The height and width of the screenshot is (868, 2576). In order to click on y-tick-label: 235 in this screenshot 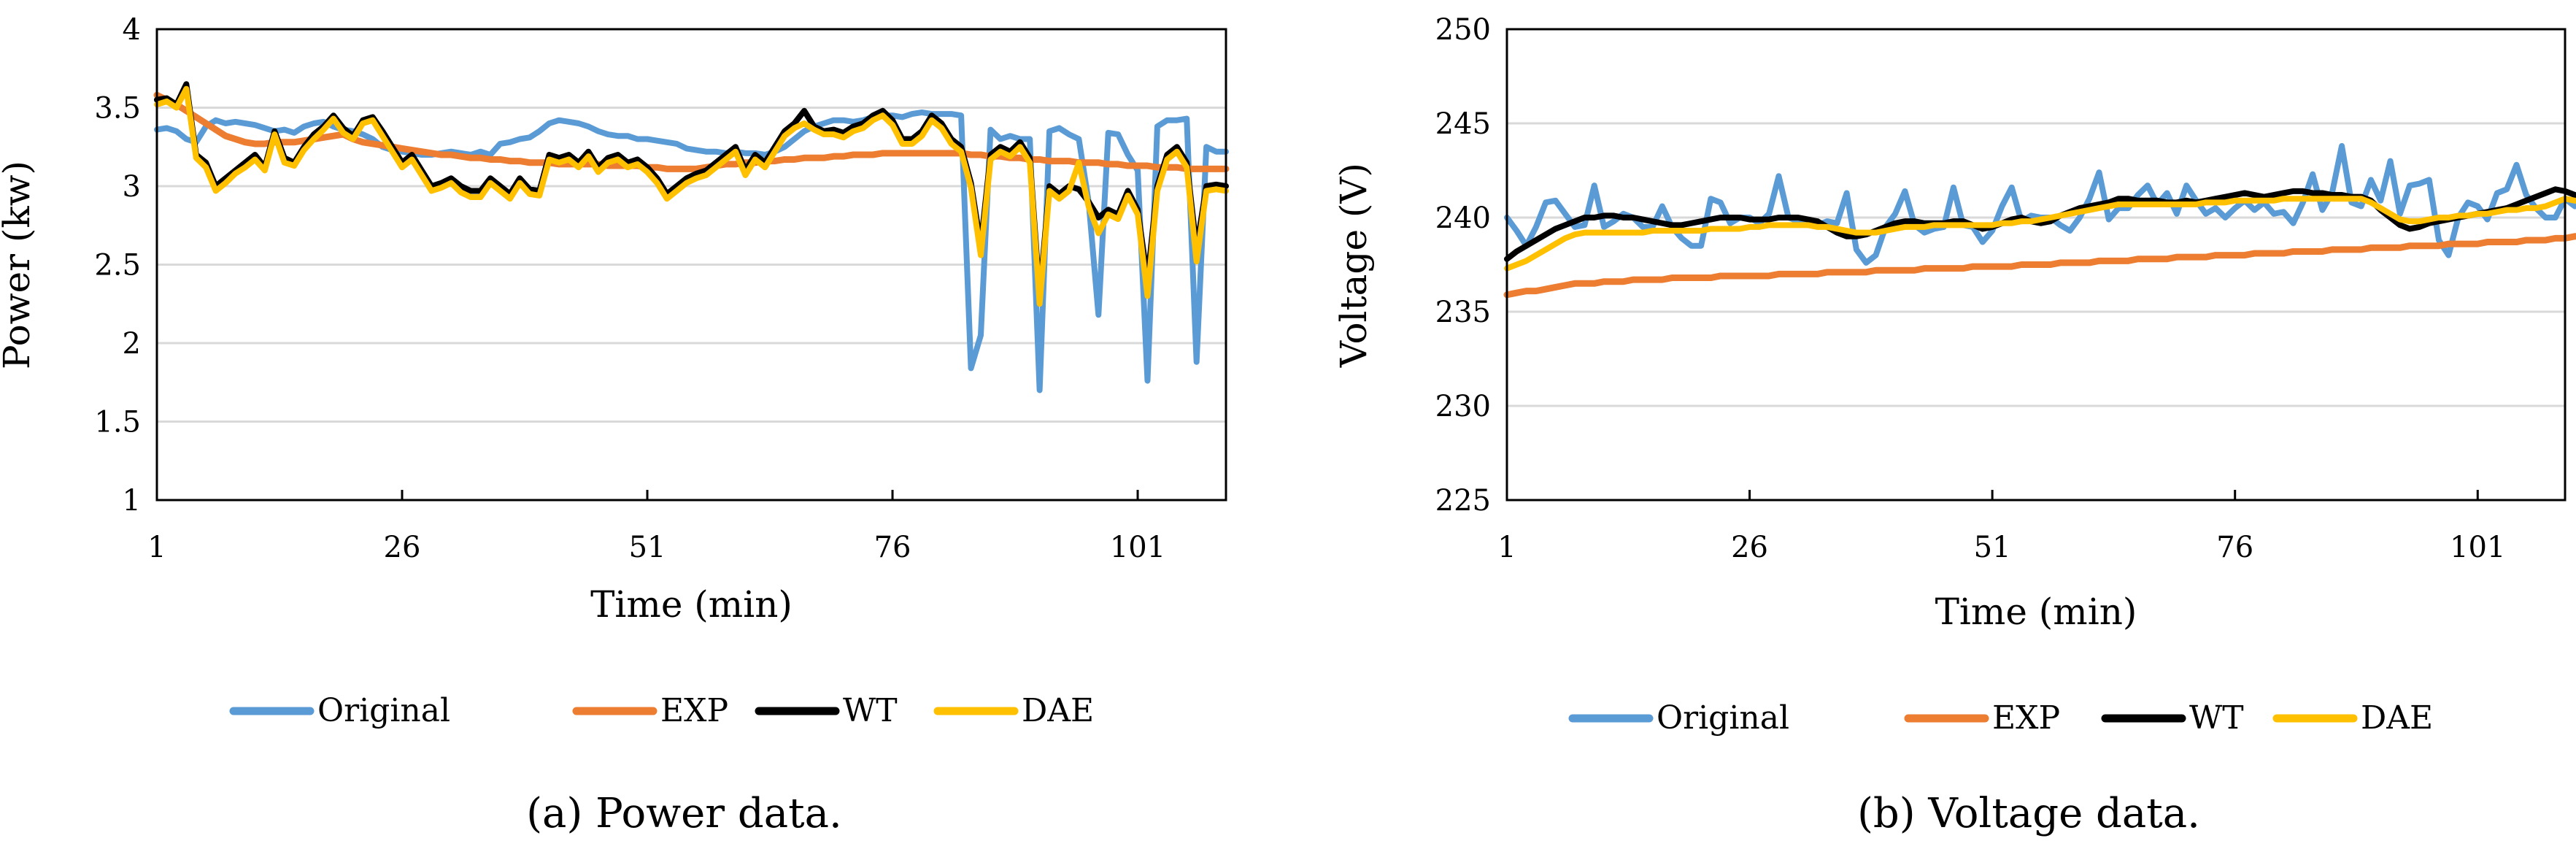, I will do `click(1463, 312)`.